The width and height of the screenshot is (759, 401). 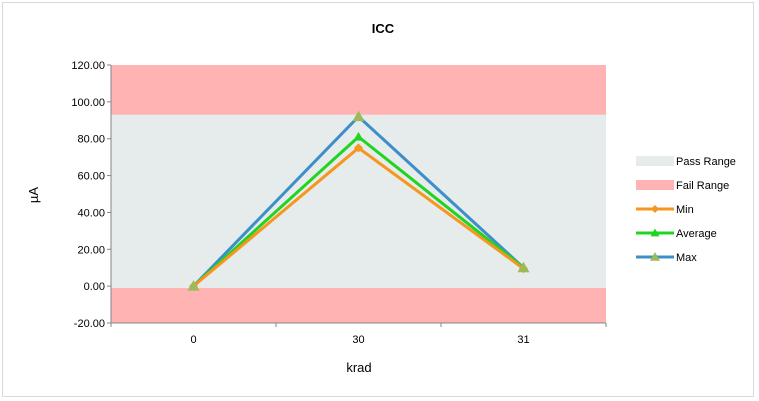 I want to click on x-tick-label: 30, so click(x=358, y=340).